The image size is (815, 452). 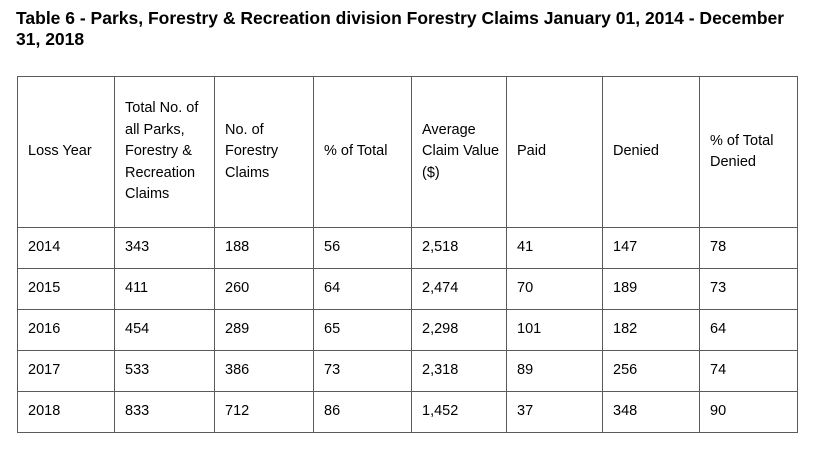 I want to click on header-forestry-claims: No. of Forestry Claims, so click(x=264, y=152).